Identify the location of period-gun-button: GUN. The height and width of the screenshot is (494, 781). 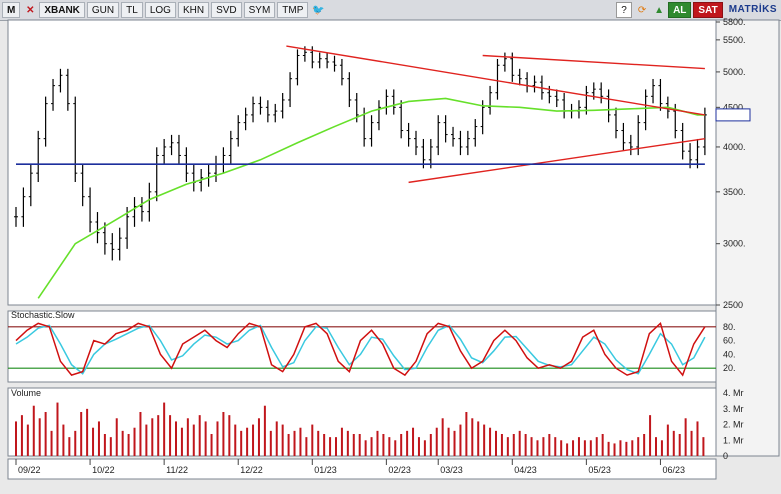
(103, 10).